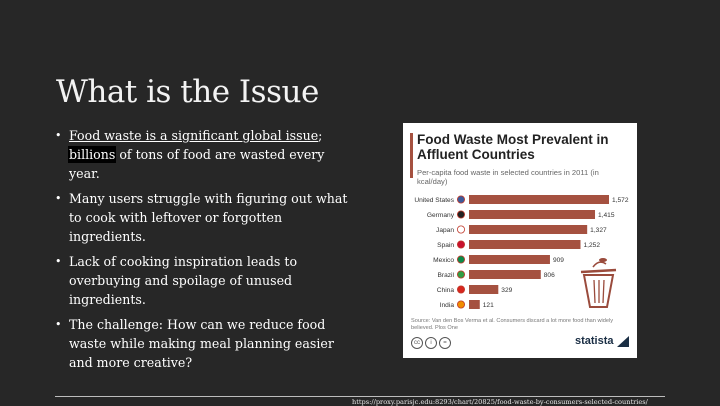 The width and height of the screenshot is (720, 406). Describe the element at coordinates (446, 275) in the screenshot. I see `category-label: Brazil` at that location.